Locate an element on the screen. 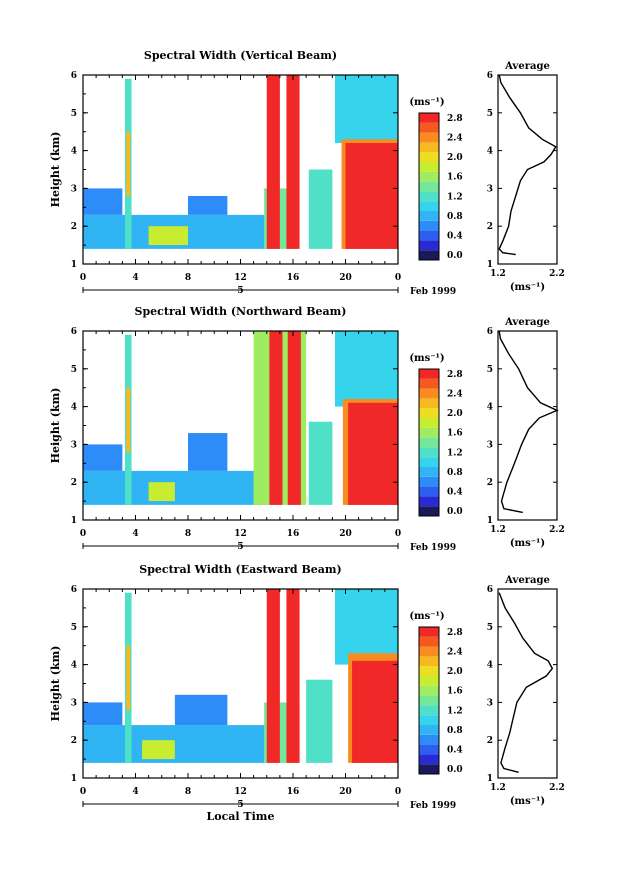 The image size is (617, 875). x-tick-label: 12 is located at coordinates (240, 534).